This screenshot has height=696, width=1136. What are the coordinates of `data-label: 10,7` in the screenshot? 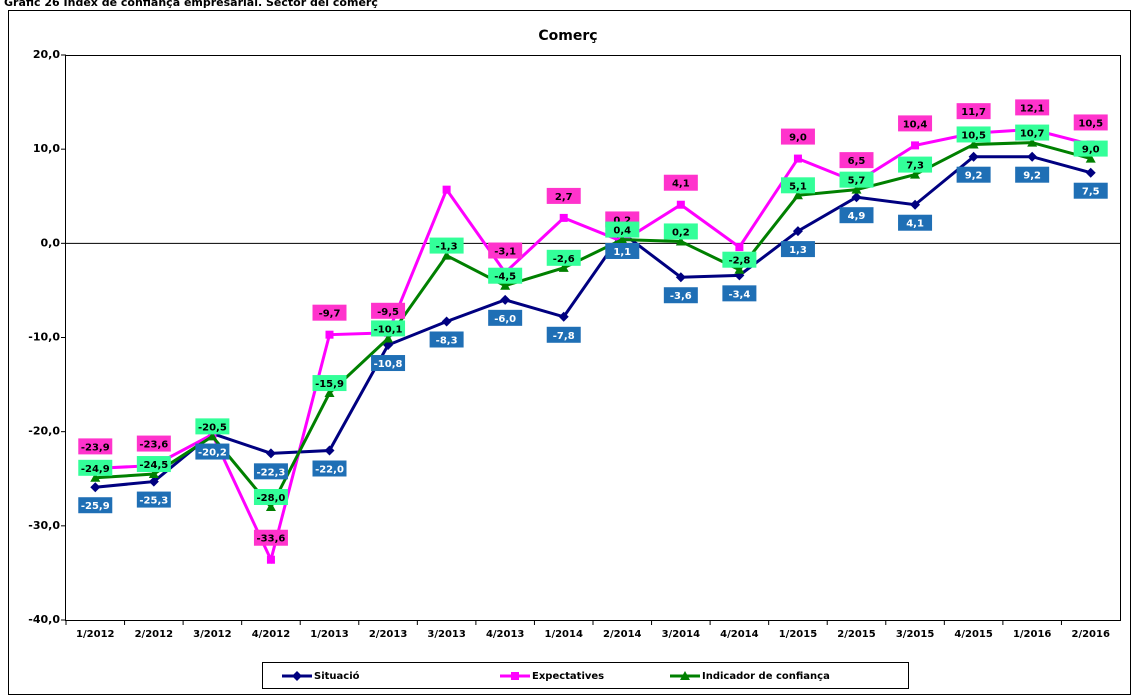 It's located at (1032, 134).